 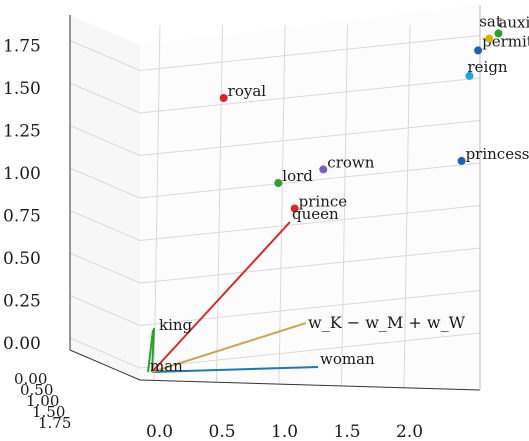 What do you see at coordinates (247, 91) in the screenshot?
I see `point-label-royal: royal` at bounding box center [247, 91].